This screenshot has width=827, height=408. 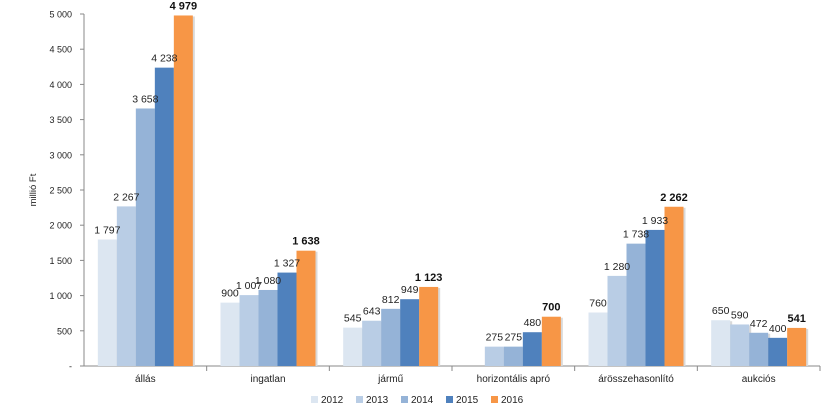 What do you see at coordinates (126, 197) in the screenshot?
I see `data-label: 2 267` at bounding box center [126, 197].